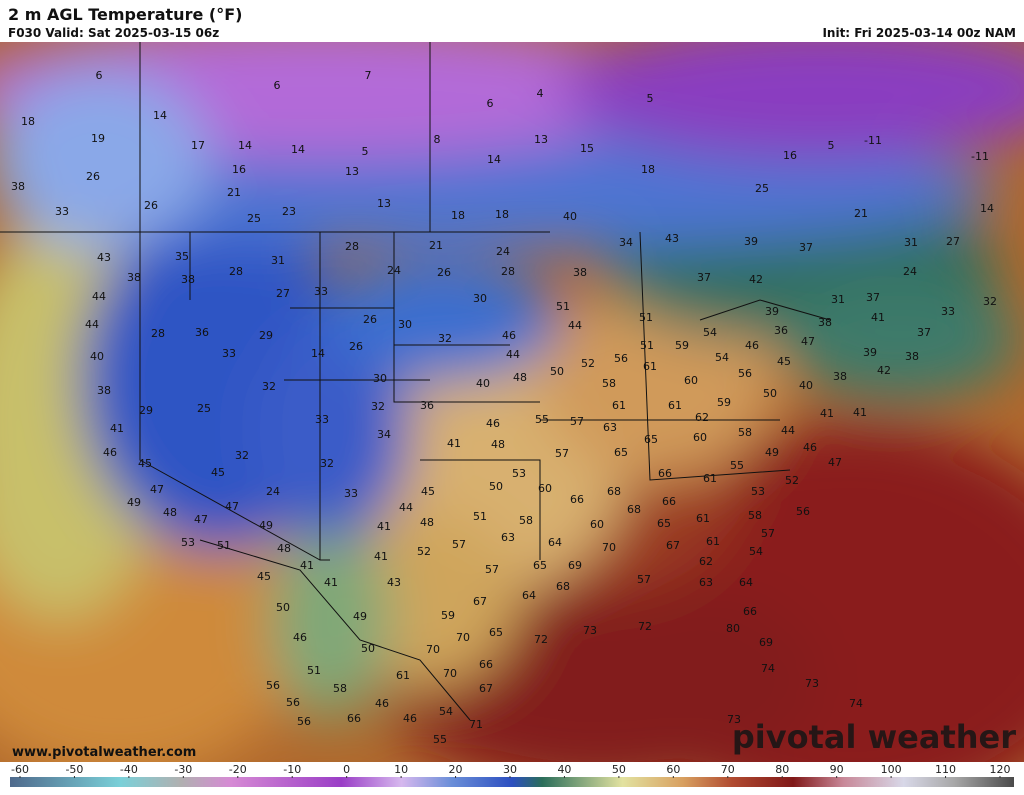 The image size is (1024, 795). I want to click on temperature-label: 21, so click(861, 213).